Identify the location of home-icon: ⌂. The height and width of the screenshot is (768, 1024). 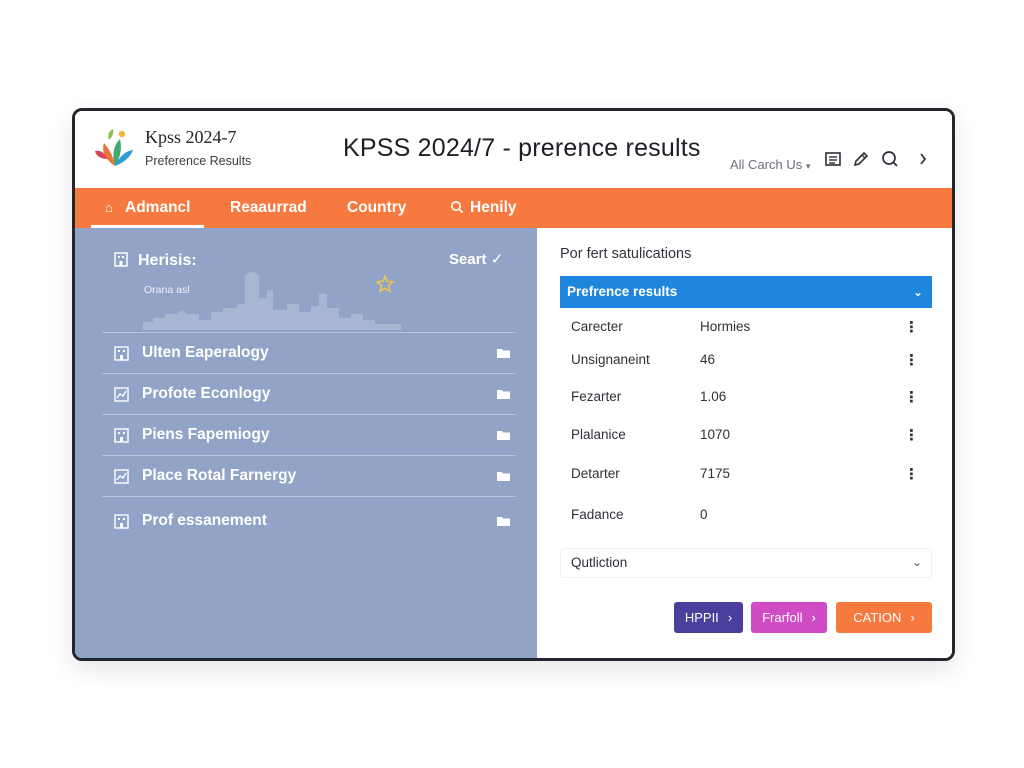
(109, 207).